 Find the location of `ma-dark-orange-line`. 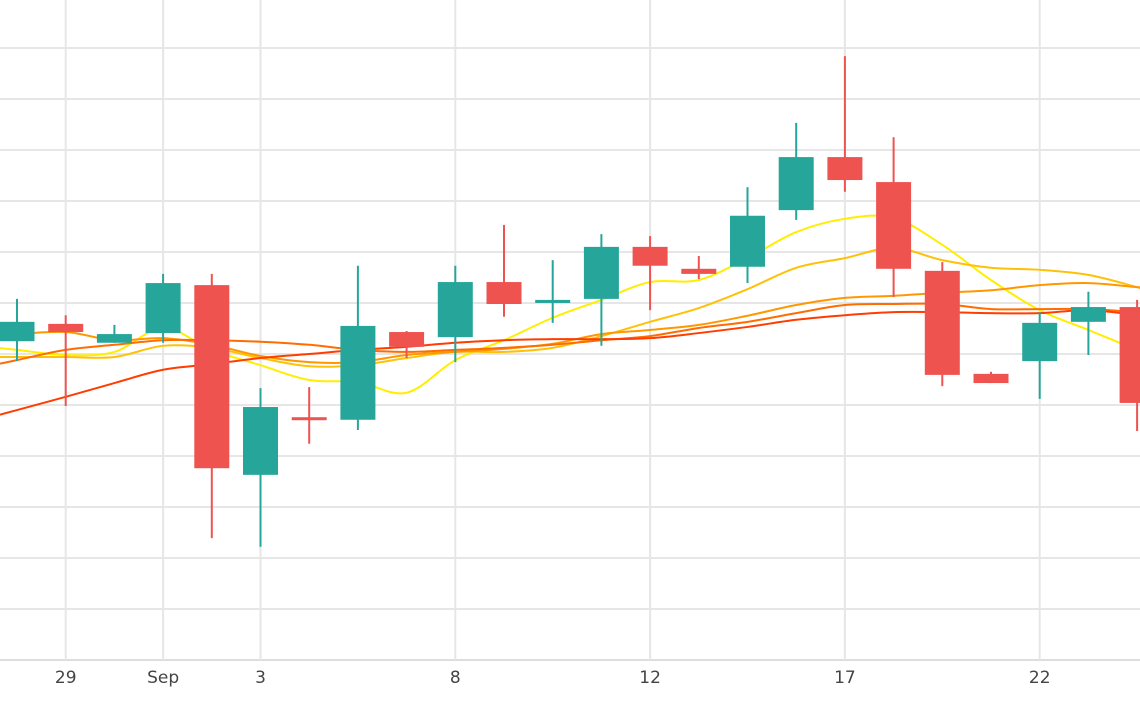

ma-dark-orange-line is located at coordinates (570, 333).